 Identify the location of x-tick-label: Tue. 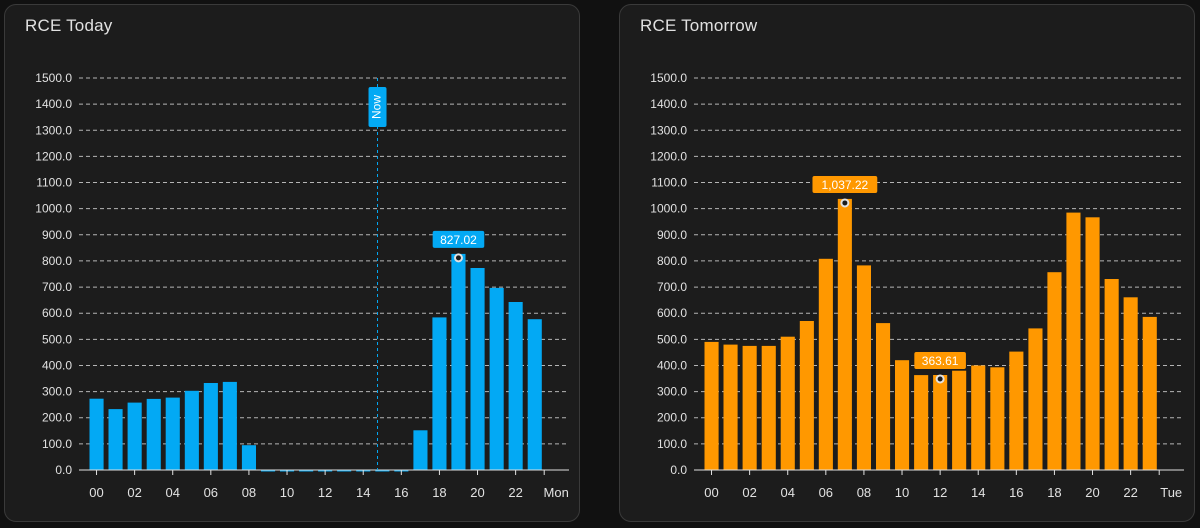
(1171, 492).